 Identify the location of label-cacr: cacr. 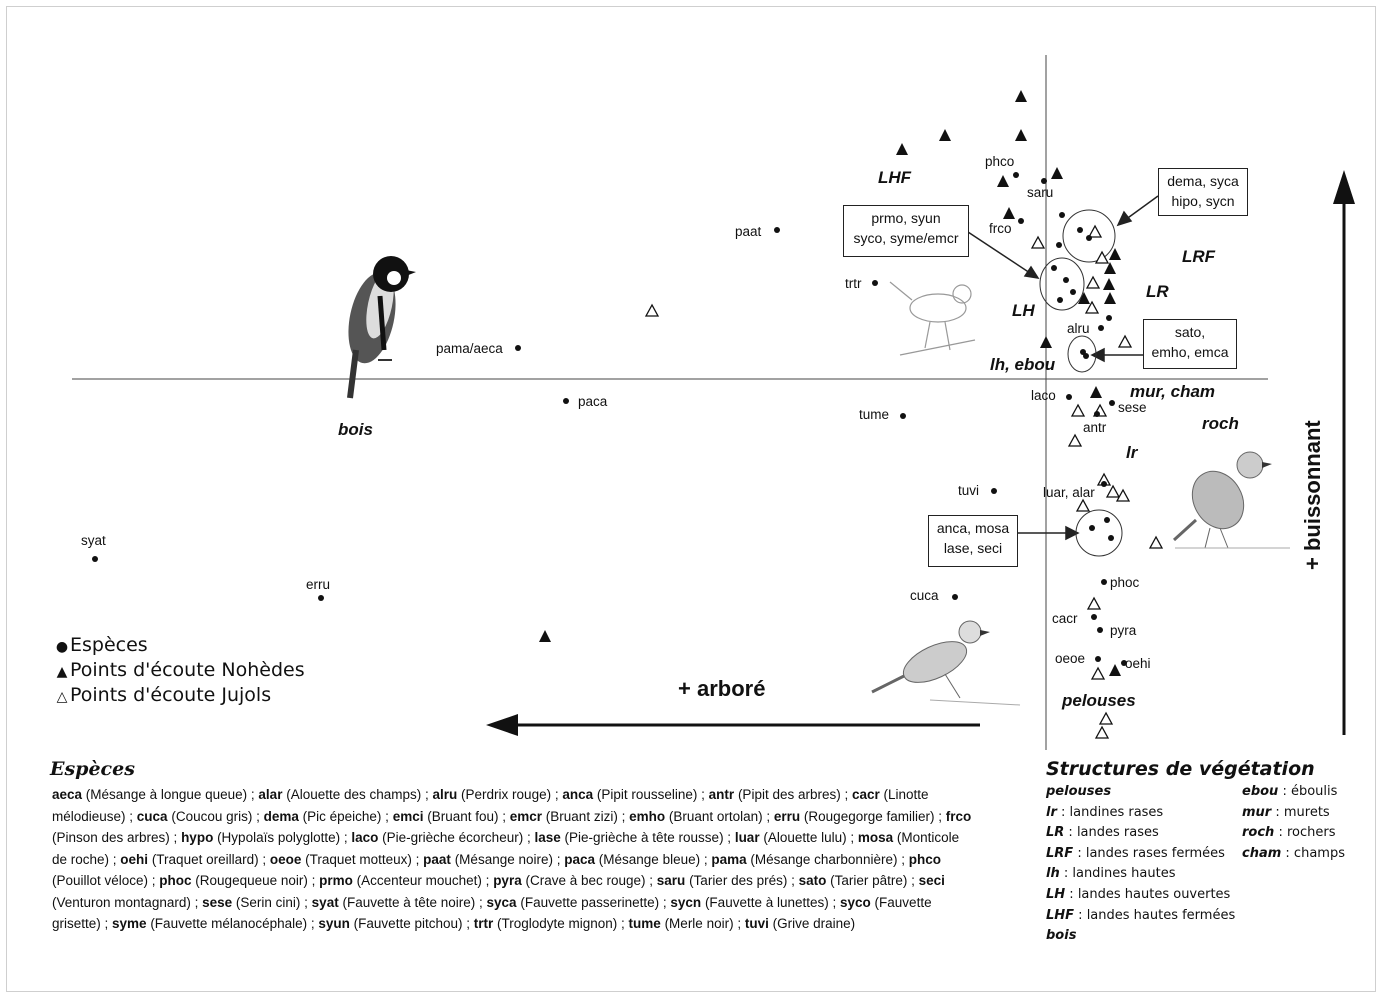
(1065, 618).